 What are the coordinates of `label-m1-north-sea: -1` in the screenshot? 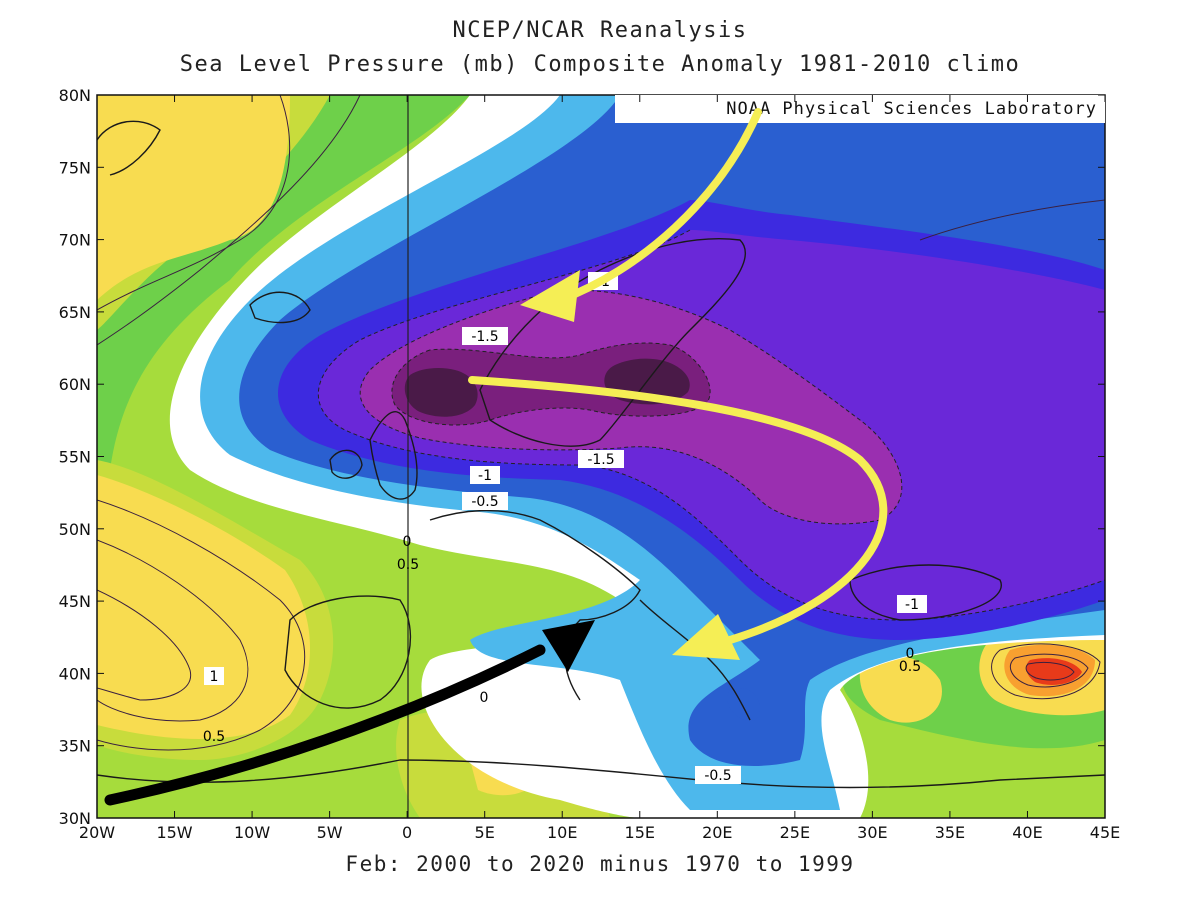 It's located at (485, 476).